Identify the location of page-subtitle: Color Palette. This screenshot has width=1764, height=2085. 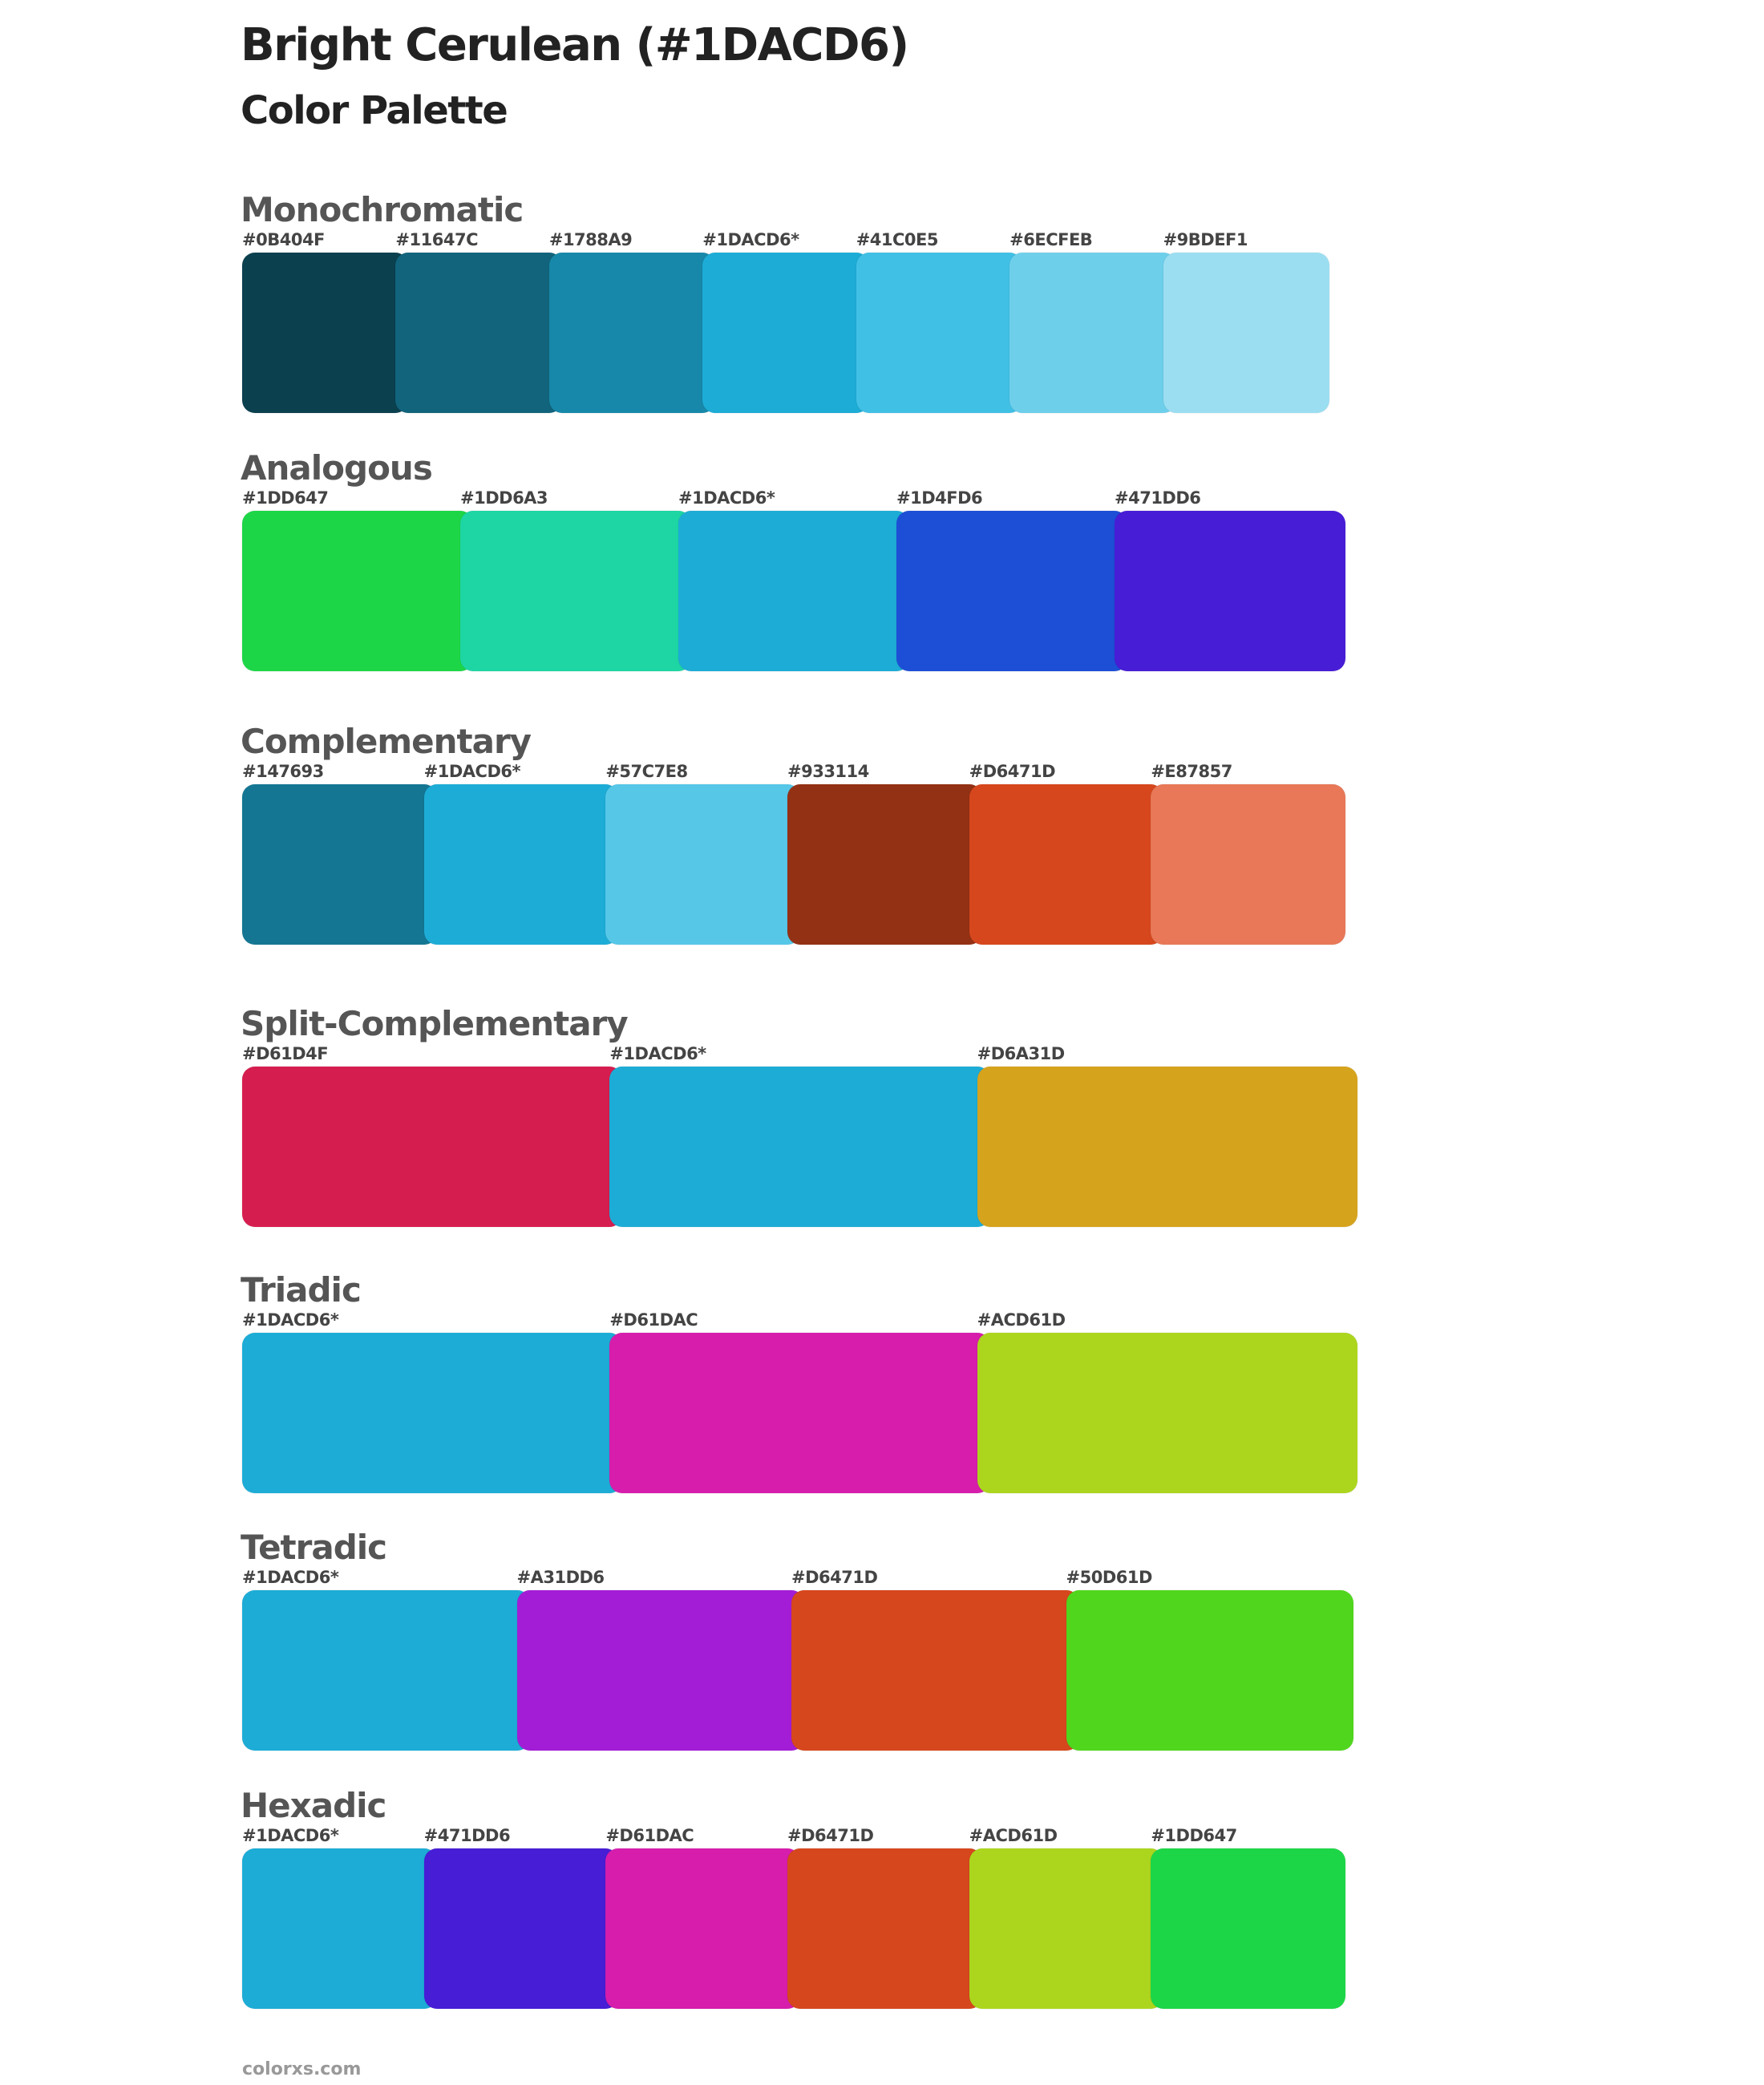
(374, 111).